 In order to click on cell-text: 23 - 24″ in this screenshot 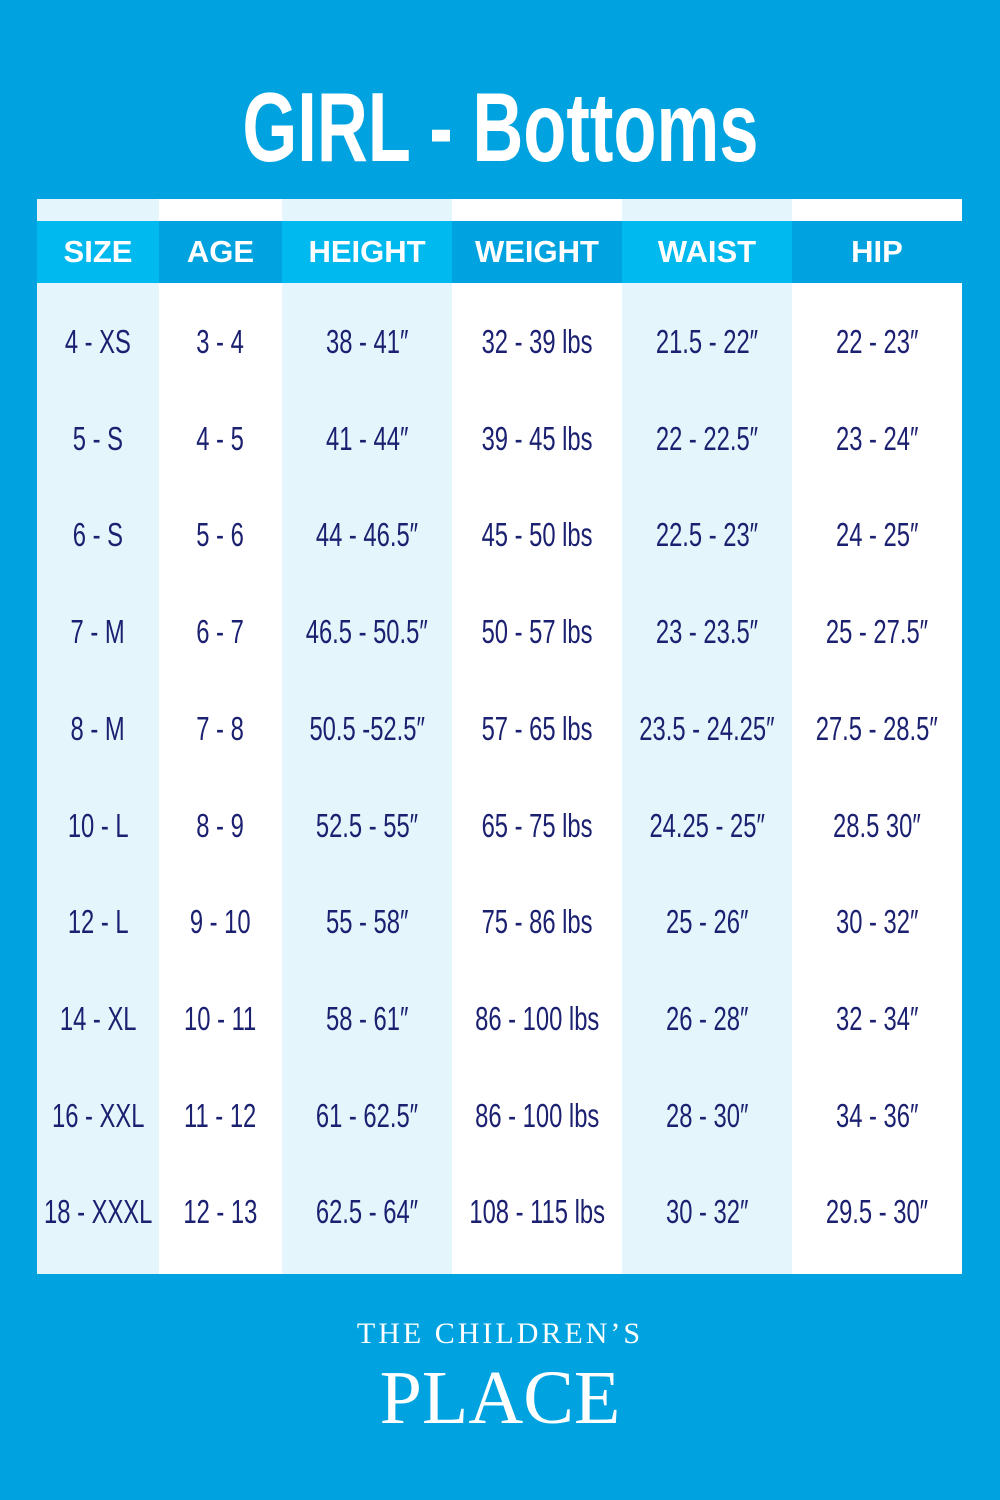, I will do `click(877, 438)`.